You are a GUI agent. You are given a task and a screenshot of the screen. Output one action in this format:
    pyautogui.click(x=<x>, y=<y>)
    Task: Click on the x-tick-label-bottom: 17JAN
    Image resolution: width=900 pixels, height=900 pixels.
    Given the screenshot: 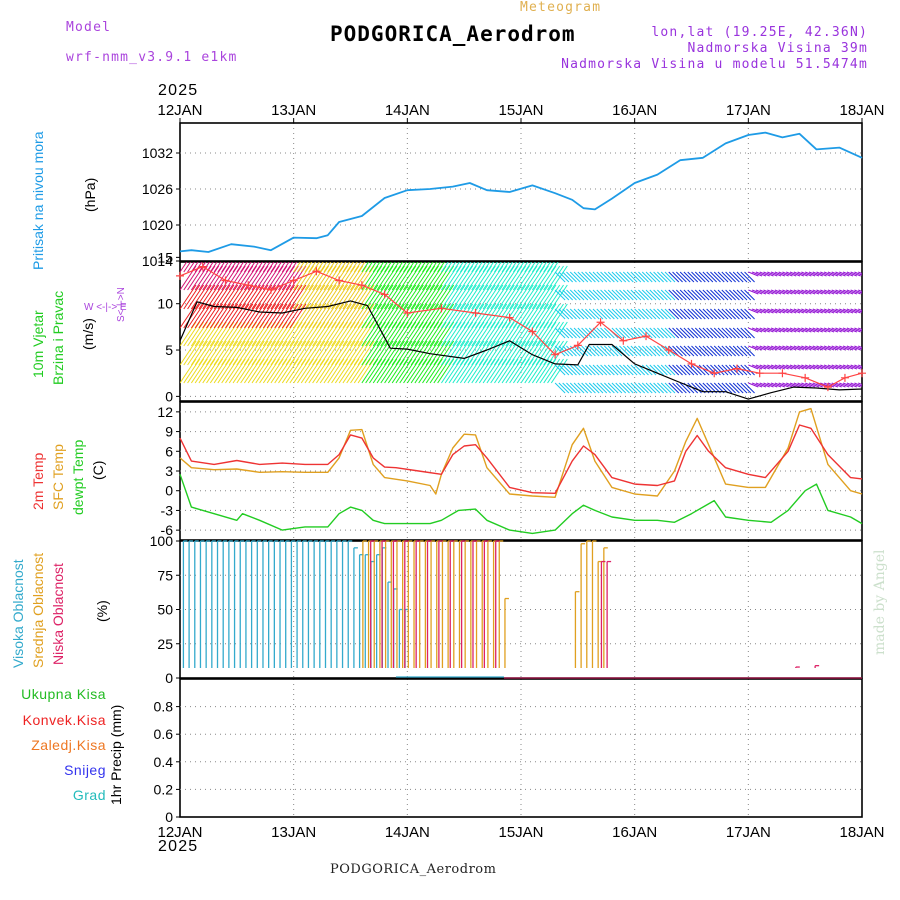 What is the action you would take?
    pyautogui.click(x=748, y=832)
    